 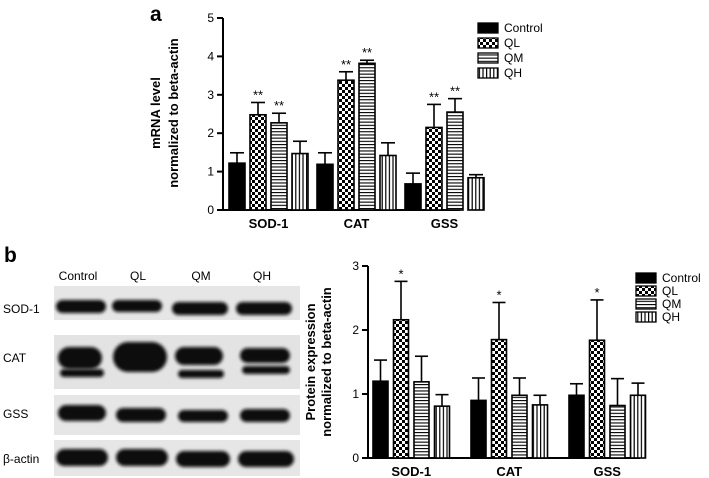 I want to click on blot-lane-label: QL, so click(x=138, y=276).